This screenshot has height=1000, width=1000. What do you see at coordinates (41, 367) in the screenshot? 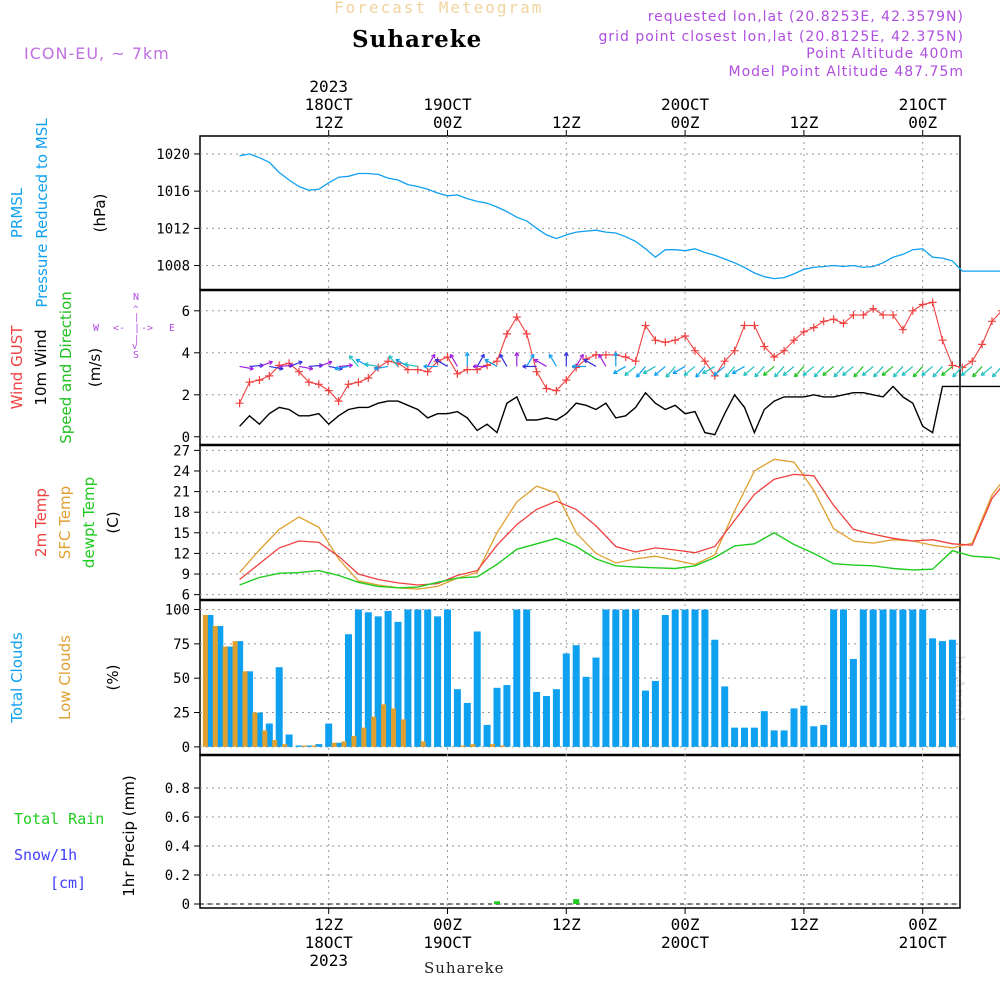
I see `panel-label: 10m Wind` at bounding box center [41, 367].